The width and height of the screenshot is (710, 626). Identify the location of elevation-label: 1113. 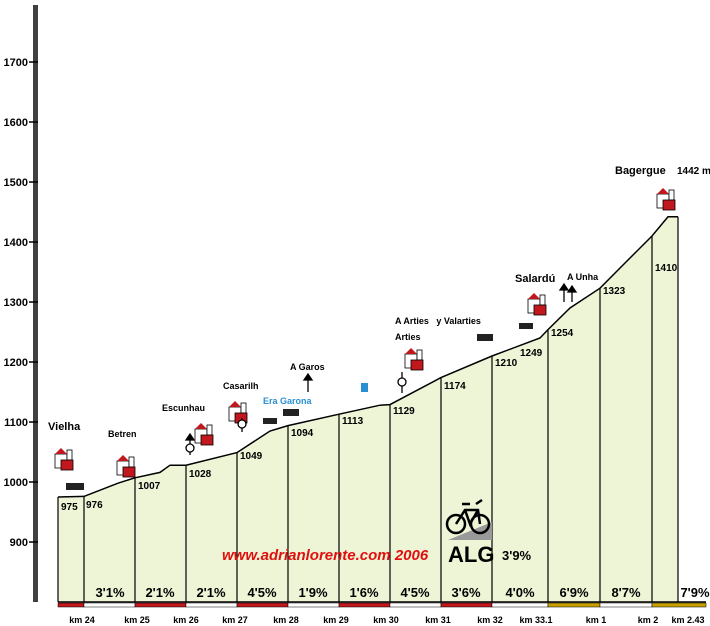
(353, 421).